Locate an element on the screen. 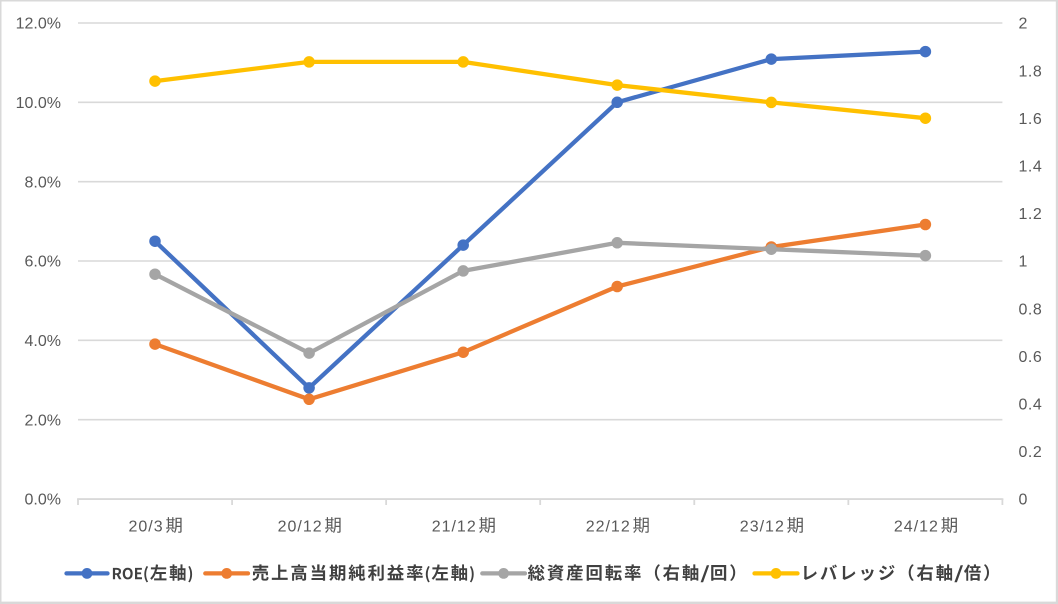 This screenshot has height=604, width=1058. svg-text: 1.4 is located at coordinates (1031, 167).